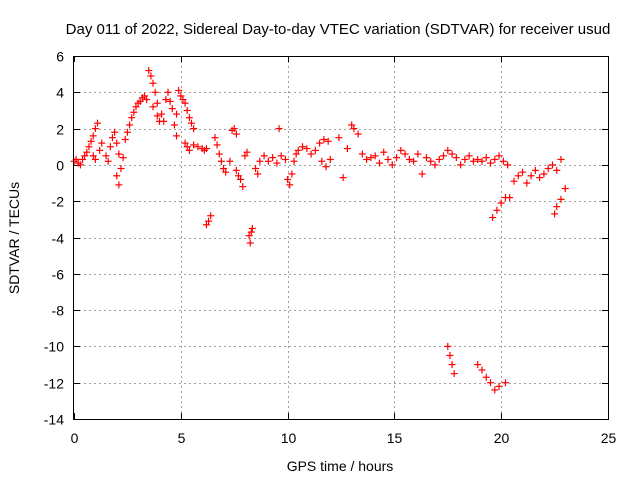  I want to click on y-tick-label: 6, so click(60, 57).